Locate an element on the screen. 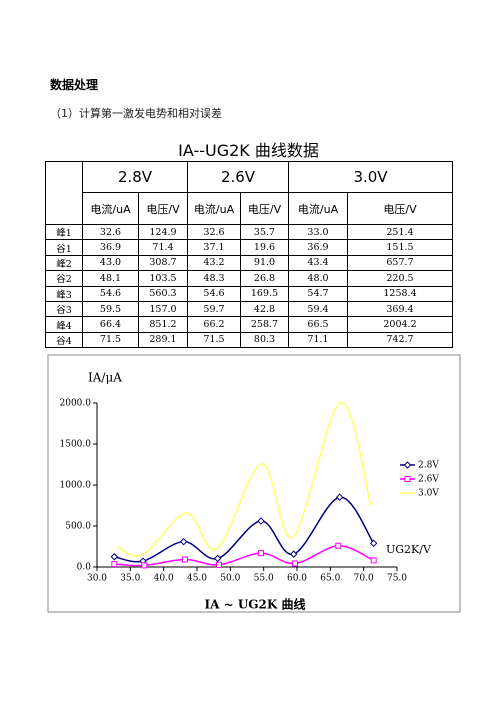 This screenshot has height=708, width=502. y-axis-label: IA/μA is located at coordinates (105, 378).